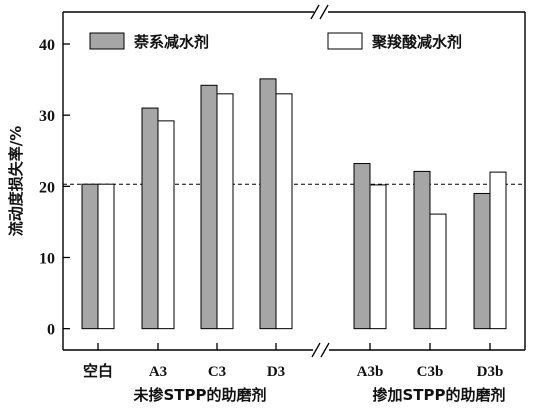 The width and height of the screenshot is (537, 408). I want to click on category-label-3: C3, so click(217, 372).